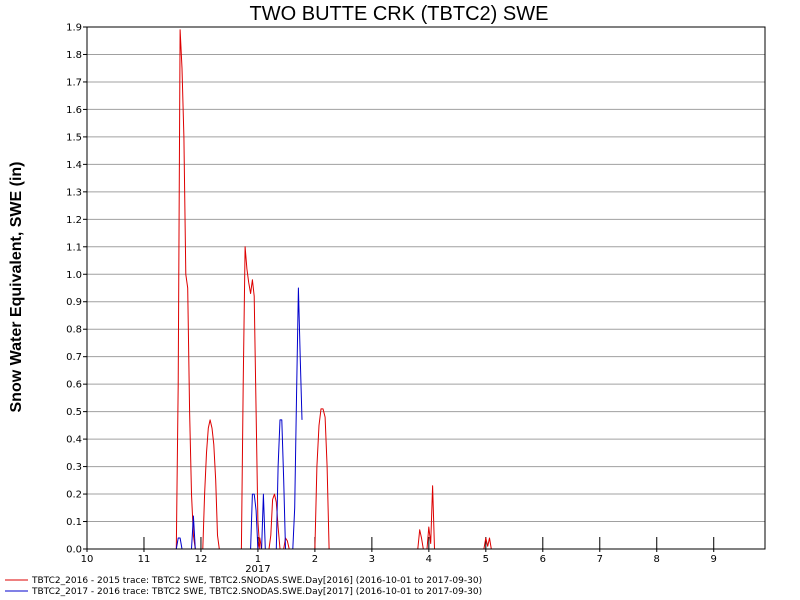 This screenshot has height=600, width=800. I want to click on x-tick-label: 3, so click(372, 559).